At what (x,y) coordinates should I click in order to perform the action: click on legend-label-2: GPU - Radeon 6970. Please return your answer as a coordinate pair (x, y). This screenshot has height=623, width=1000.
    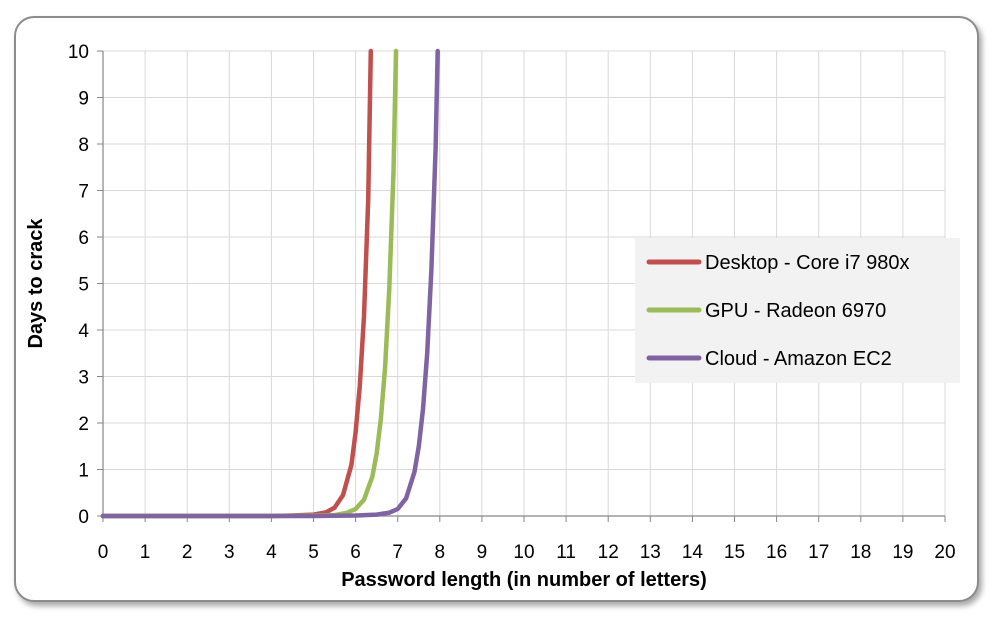
    Looking at the image, I should click on (795, 311).